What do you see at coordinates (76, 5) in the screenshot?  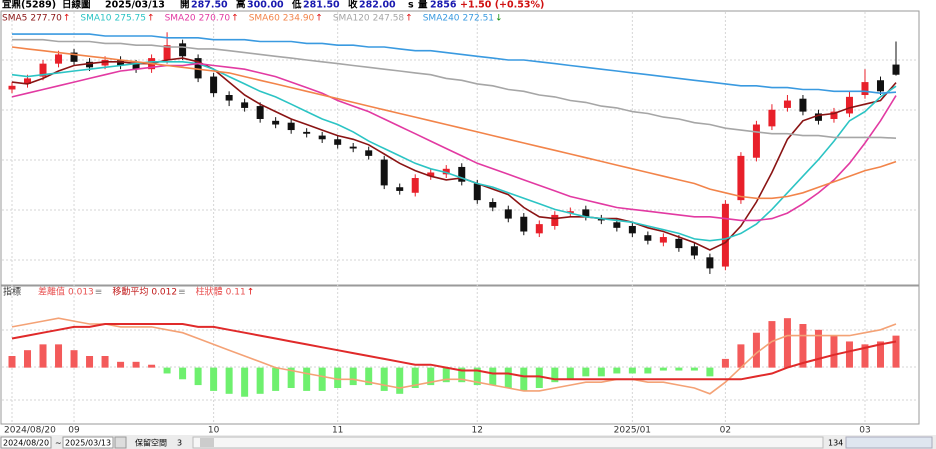 I see `period: 日線圖` at bounding box center [76, 5].